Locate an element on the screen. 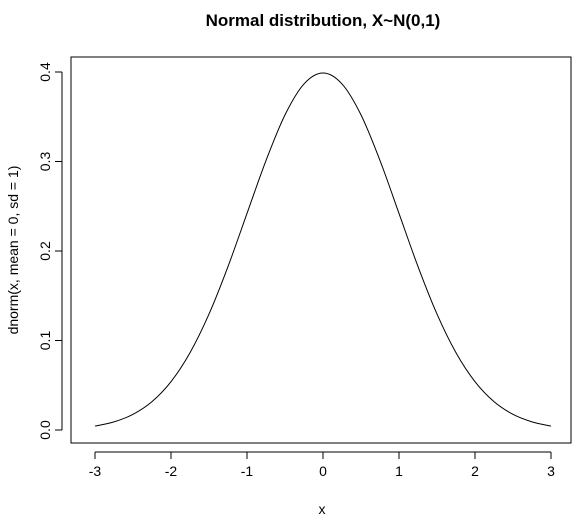 Image resolution: width=578 pixels, height=525 pixels. y-tick-label: 0.3 is located at coordinates (45, 162).